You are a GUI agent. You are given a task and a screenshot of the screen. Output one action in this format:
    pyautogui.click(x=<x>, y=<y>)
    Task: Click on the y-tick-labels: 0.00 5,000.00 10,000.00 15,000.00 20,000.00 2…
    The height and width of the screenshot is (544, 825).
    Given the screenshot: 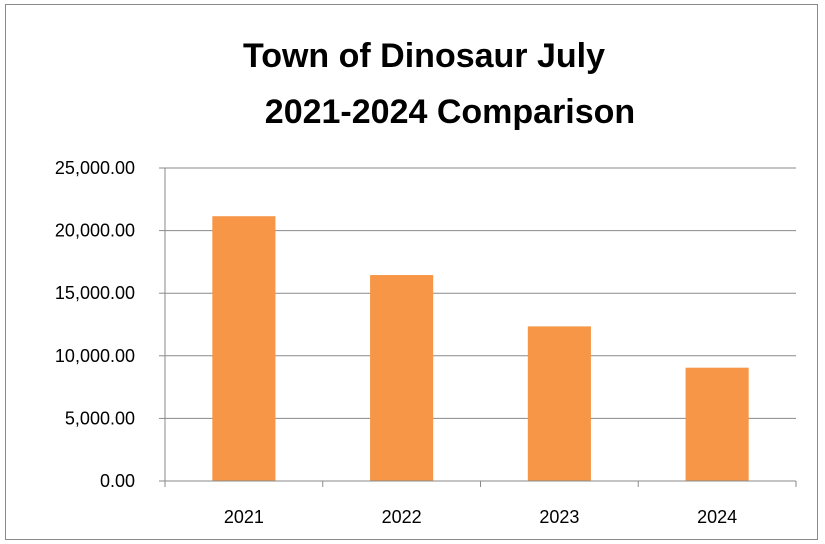 What is the action you would take?
    pyautogui.click(x=95, y=324)
    